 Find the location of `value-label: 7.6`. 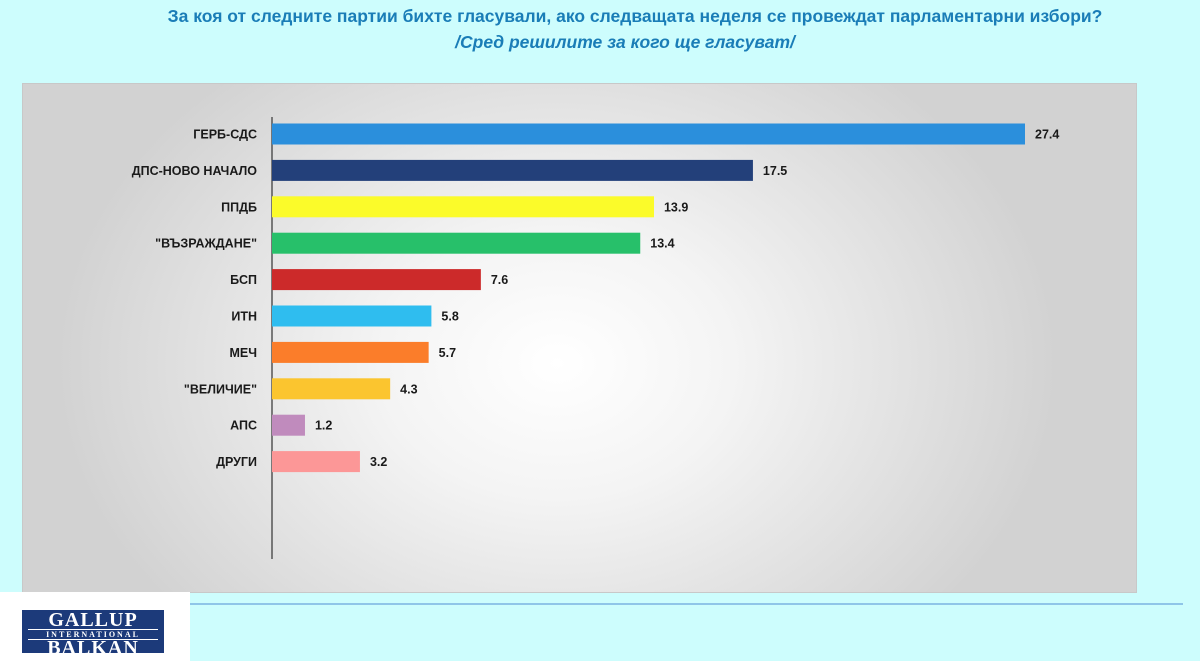

value-label: 7.6 is located at coordinates (499, 280).